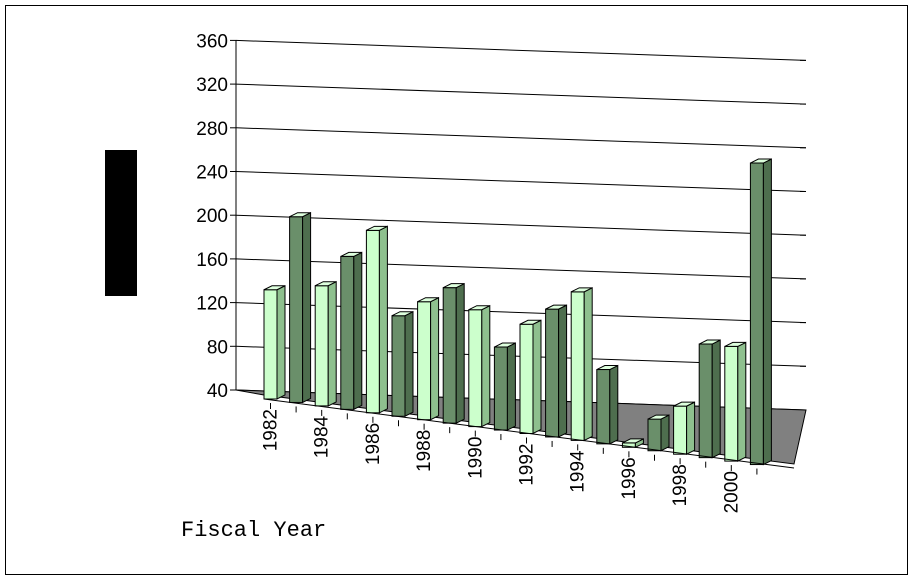 The image size is (919, 575). Describe the element at coordinates (271, 430) in the screenshot. I see `x-tick-label: 1982` at that location.